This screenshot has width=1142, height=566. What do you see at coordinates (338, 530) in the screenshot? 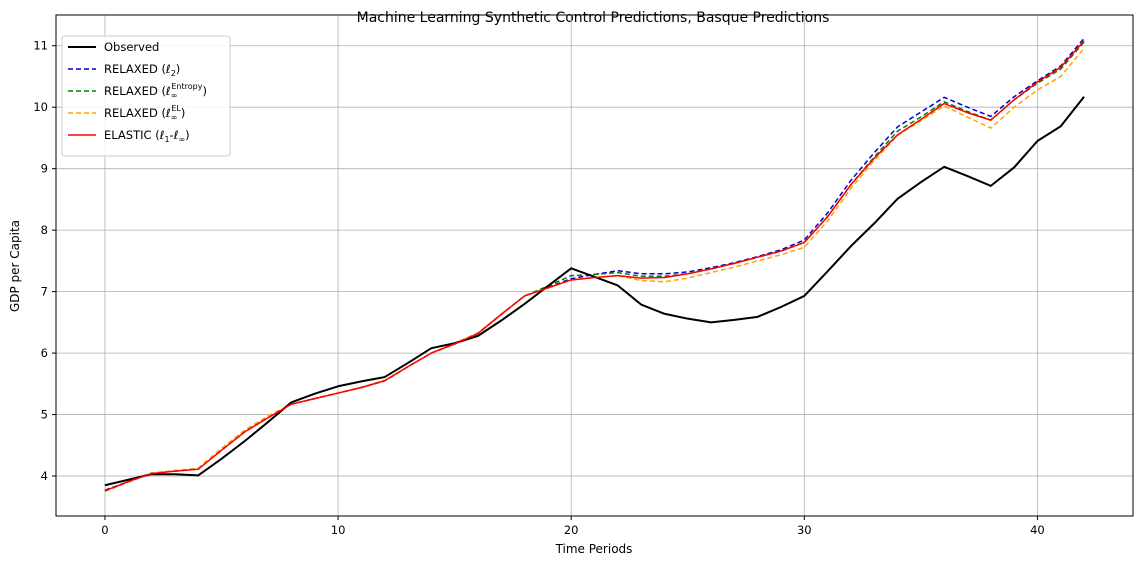
I see `x-tick-label: 10` at bounding box center [338, 530].